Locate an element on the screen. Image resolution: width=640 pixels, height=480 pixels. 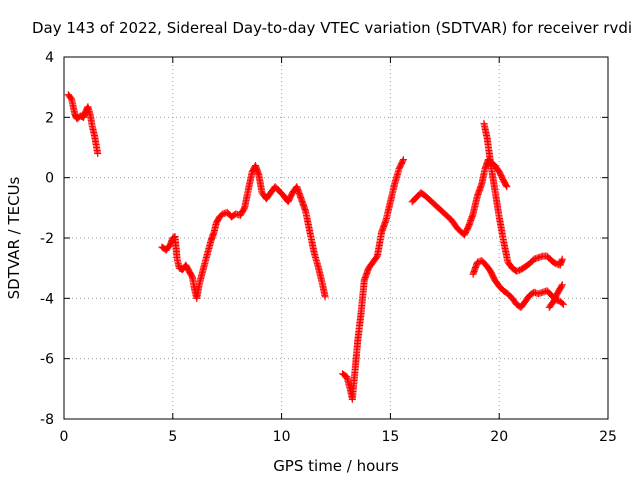
series-seg1 is located at coordinates (83, 124).